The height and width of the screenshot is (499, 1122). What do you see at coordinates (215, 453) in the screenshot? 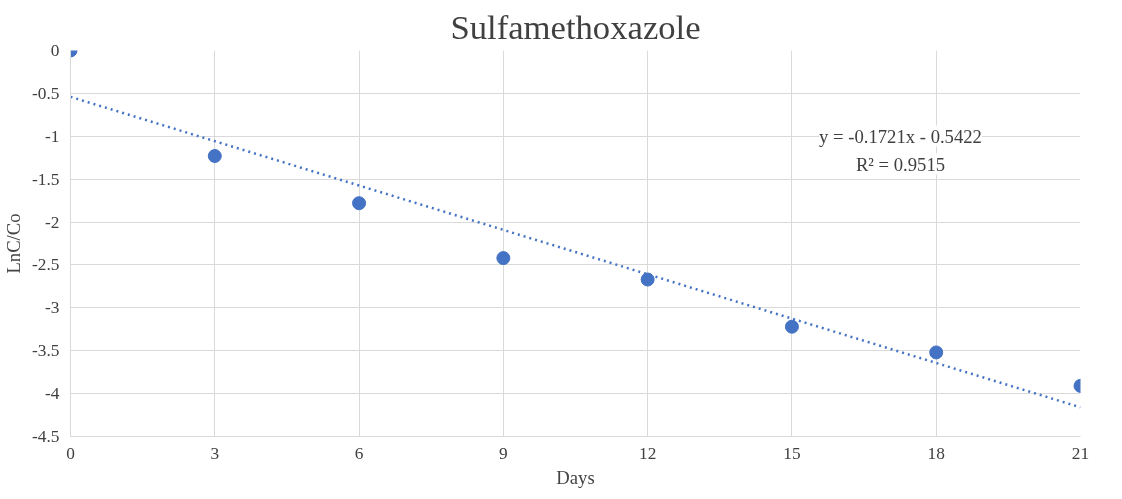
I see `x-tick-label: 3` at bounding box center [215, 453].